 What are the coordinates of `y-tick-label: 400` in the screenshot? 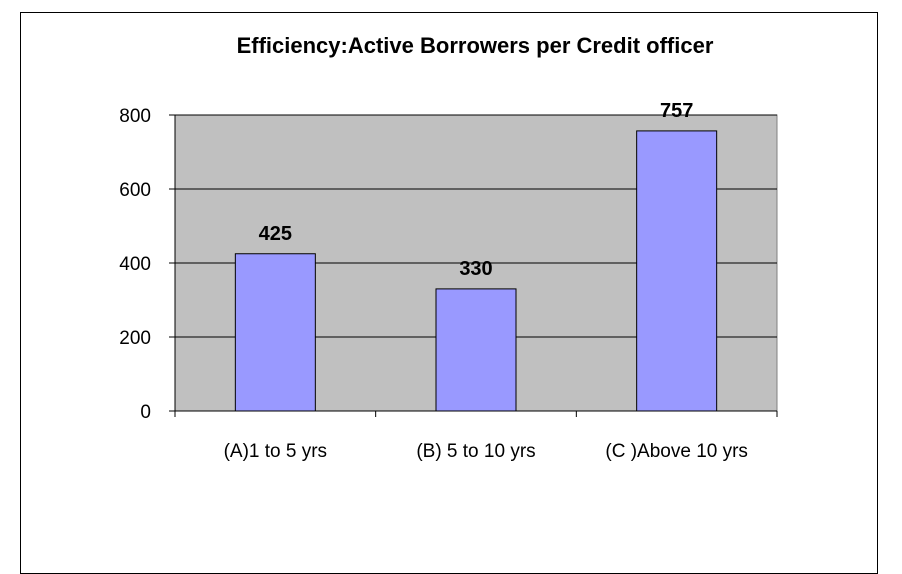 It's located at (135, 264).